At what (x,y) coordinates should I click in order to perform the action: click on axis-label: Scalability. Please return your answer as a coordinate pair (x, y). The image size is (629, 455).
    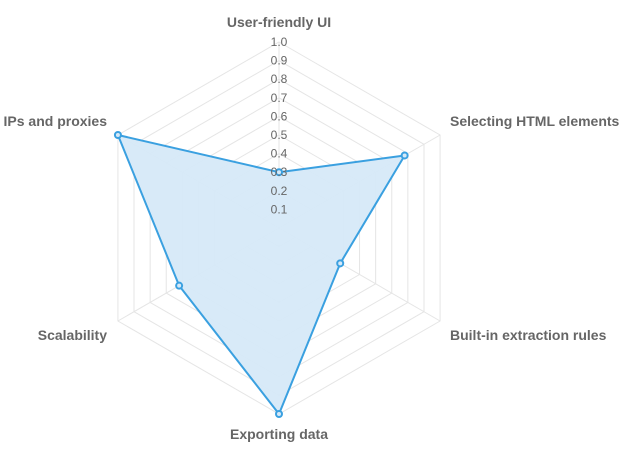
    Looking at the image, I should click on (72, 335).